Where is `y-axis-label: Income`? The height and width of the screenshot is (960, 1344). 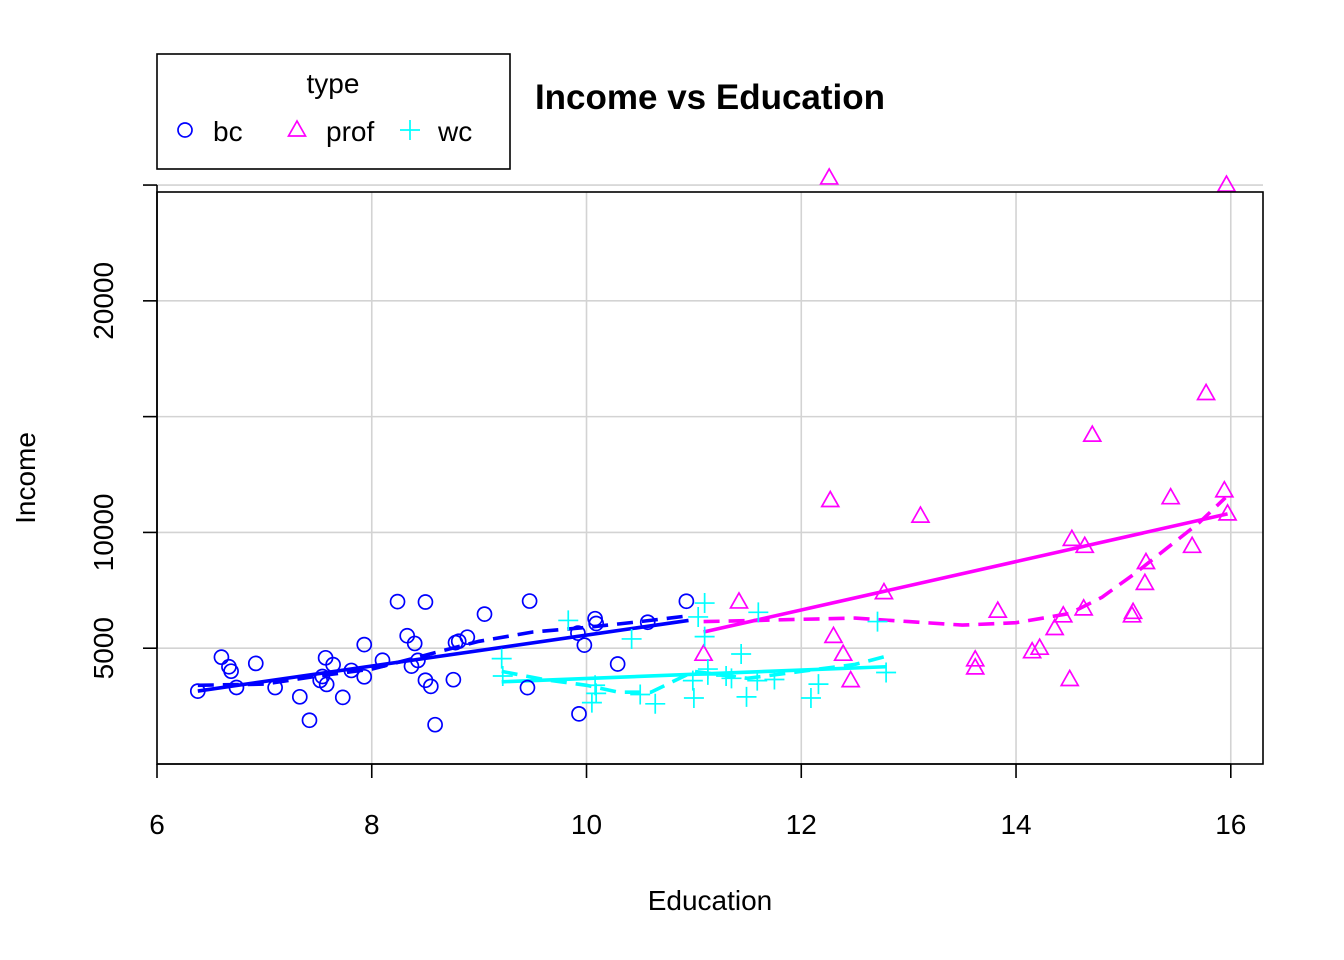
y-axis-label: Income is located at coordinates (25, 478).